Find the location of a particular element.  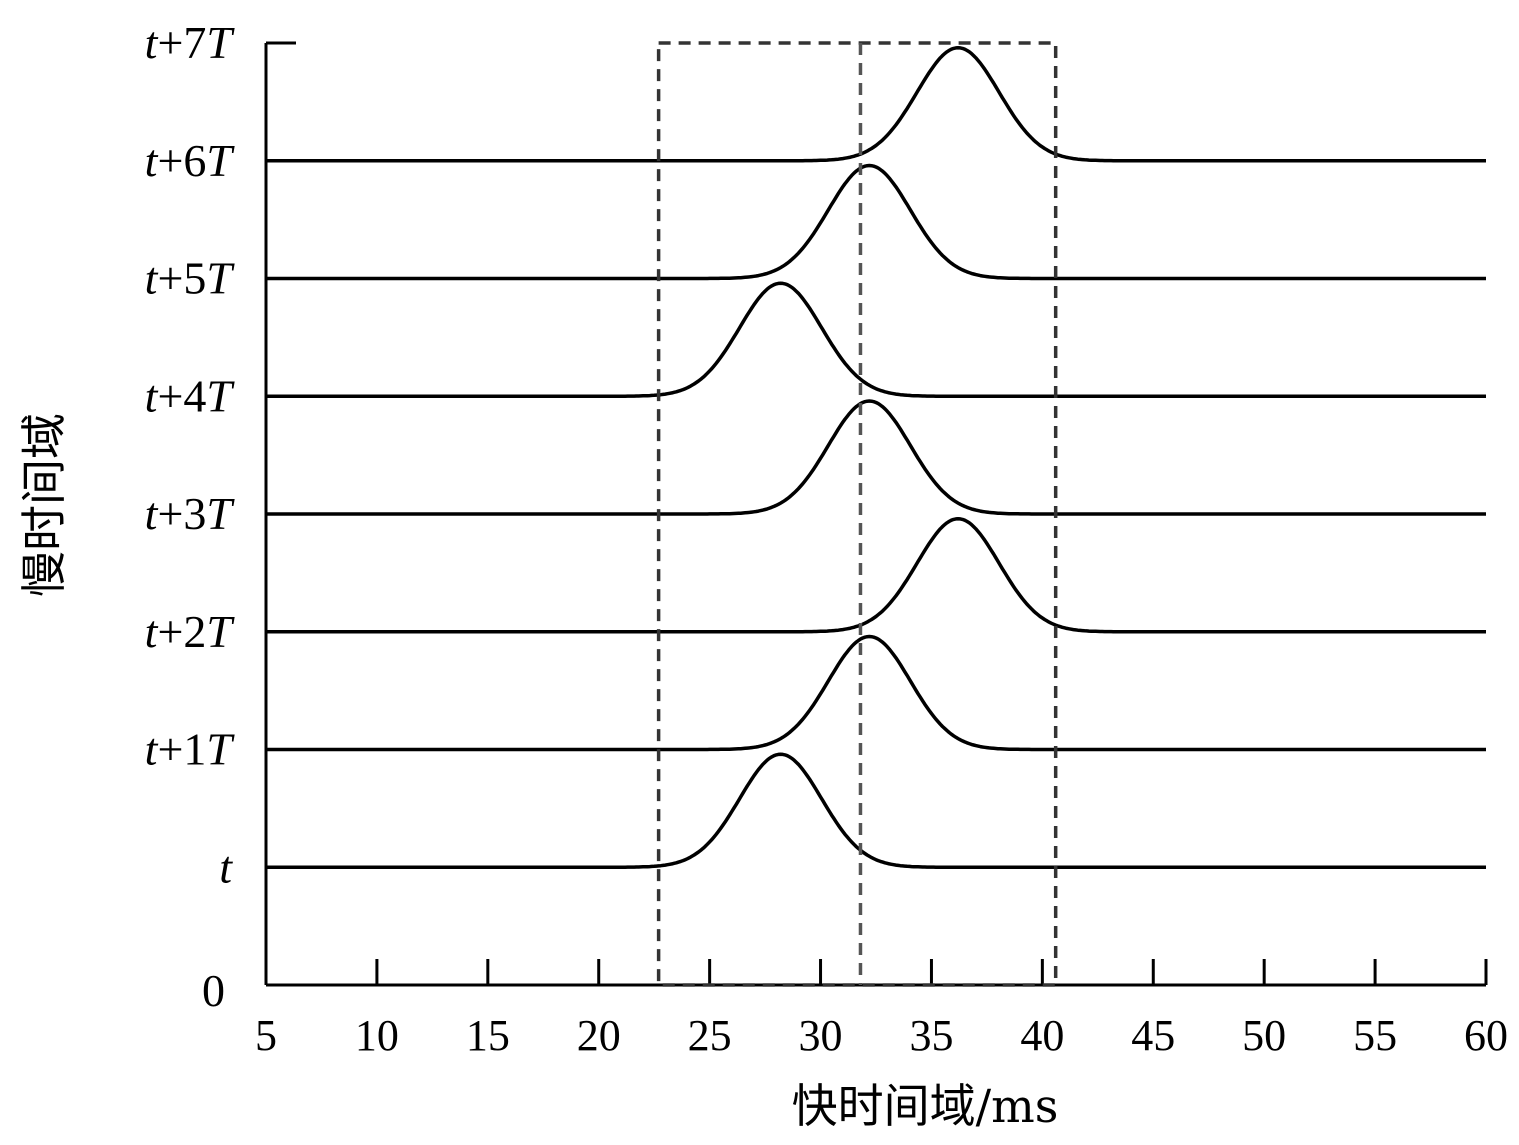

x-tick-label: 25 is located at coordinates (710, 1035).